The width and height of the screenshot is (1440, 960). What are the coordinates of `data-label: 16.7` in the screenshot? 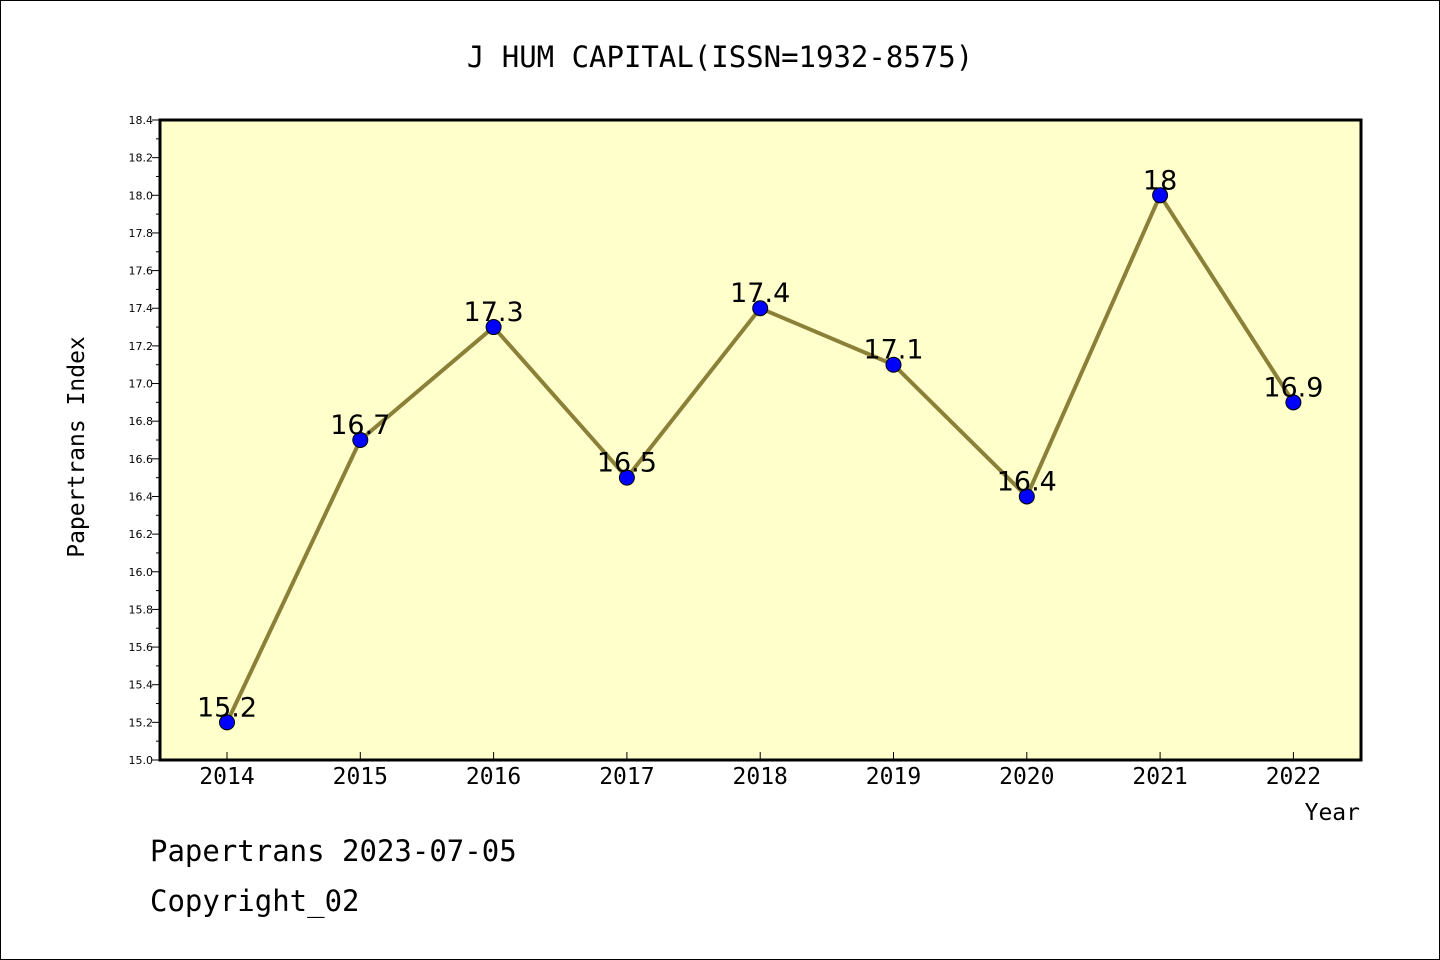 It's located at (360, 425).